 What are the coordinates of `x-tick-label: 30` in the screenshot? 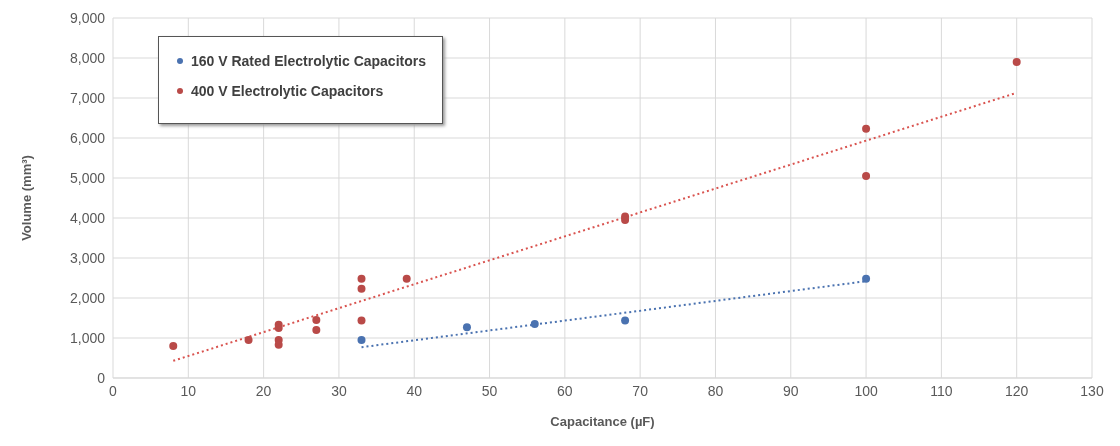 It's located at (339, 390).